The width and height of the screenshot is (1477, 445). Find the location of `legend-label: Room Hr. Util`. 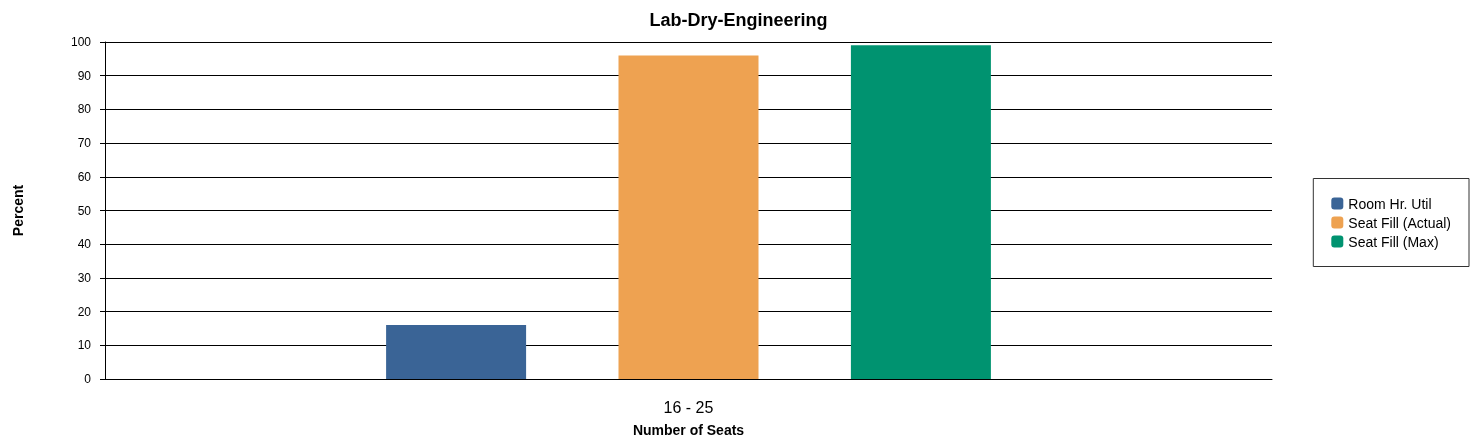

legend-label: Room Hr. Util is located at coordinates (1390, 203).